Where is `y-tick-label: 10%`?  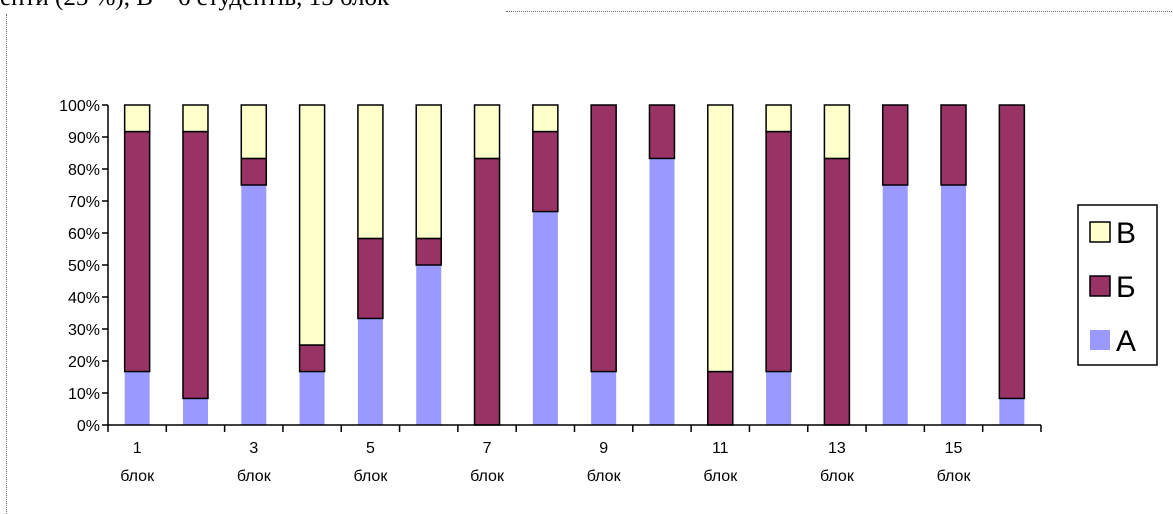 y-tick-label: 10% is located at coordinates (84, 394).